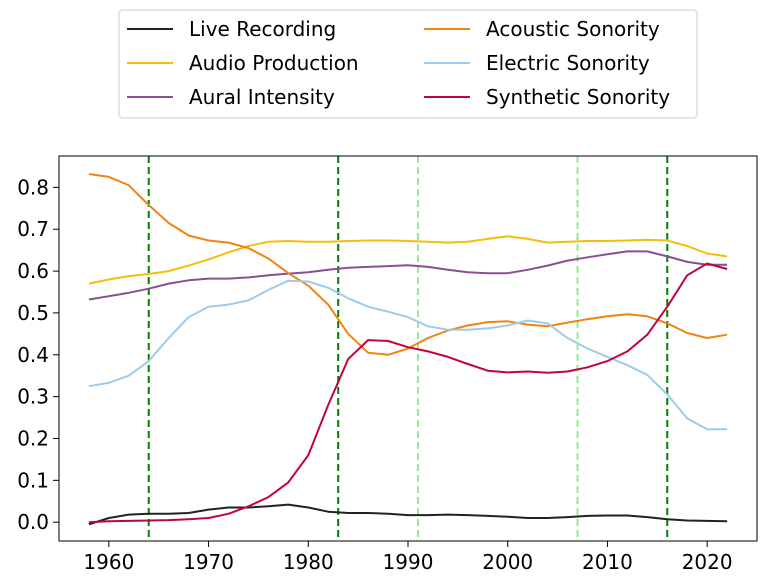 This screenshot has width=766, height=585. Describe the element at coordinates (573, 29) in the screenshot. I see `legend-label: Acoustic Sonority` at that location.